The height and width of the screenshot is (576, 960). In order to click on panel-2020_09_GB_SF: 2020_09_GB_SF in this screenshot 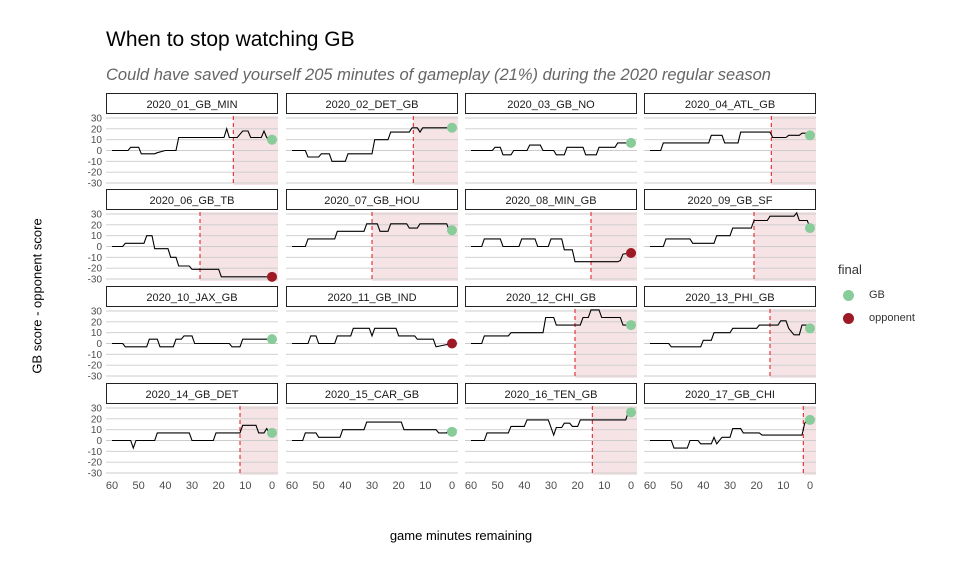, I will do `click(730, 235)`.